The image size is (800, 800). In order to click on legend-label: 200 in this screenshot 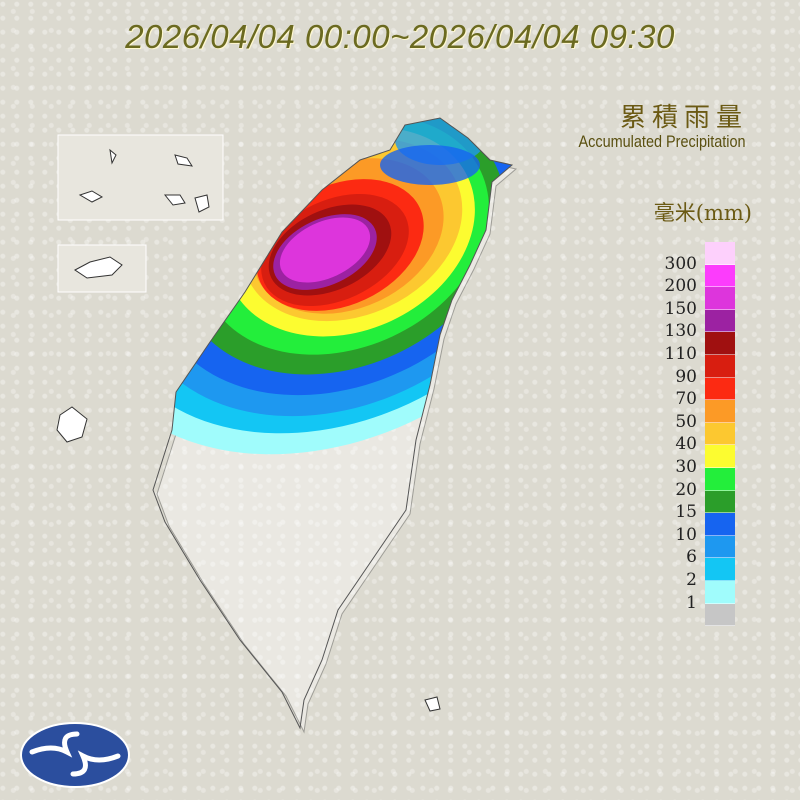, I will do `click(680, 286)`.